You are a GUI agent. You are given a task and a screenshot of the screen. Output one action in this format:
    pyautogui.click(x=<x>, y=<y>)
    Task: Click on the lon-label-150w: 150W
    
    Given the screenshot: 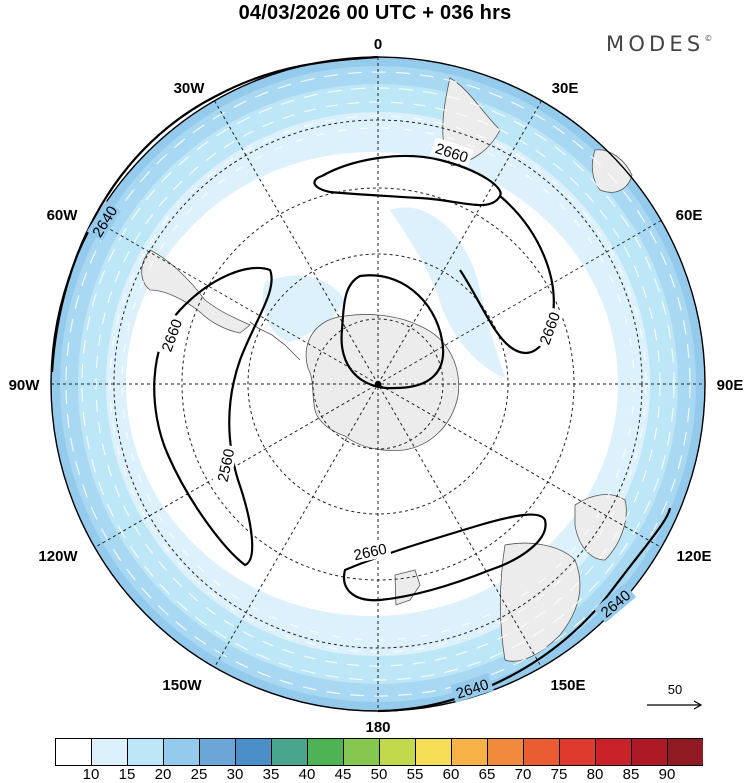 What is the action you would take?
    pyautogui.click(x=182, y=685)
    